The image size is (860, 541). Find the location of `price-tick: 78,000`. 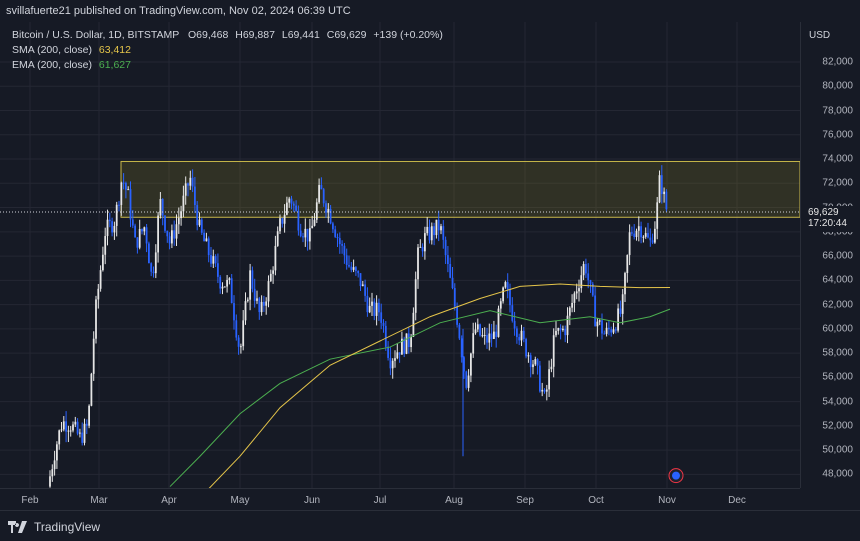

price-tick: 78,000 is located at coordinates (837, 111).